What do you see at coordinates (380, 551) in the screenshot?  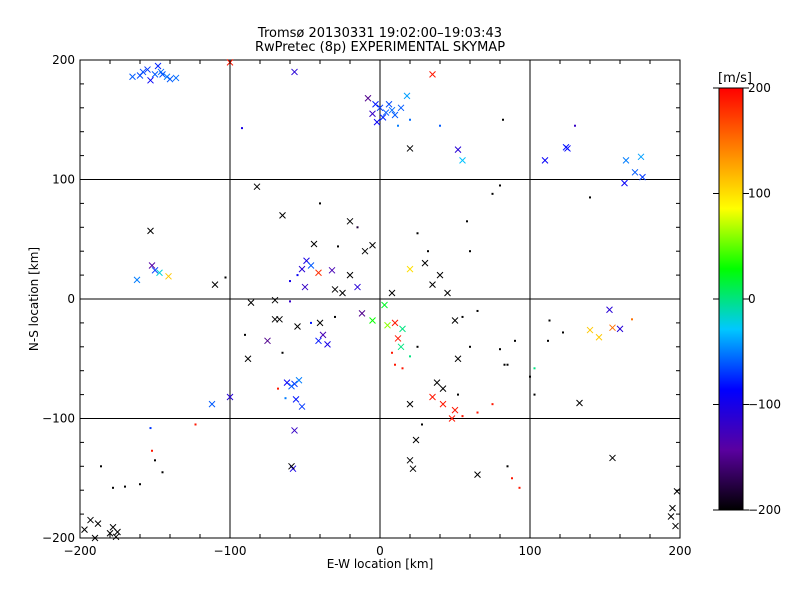 I see `x-tick-label: 0` at bounding box center [380, 551].